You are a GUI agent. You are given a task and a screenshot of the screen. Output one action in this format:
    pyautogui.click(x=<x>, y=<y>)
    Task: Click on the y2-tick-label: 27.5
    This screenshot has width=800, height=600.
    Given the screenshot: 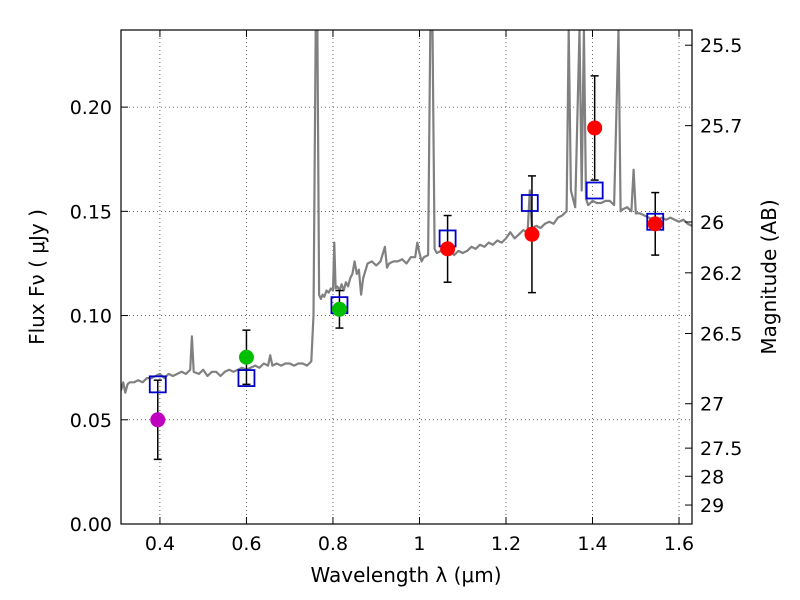 What is the action you would take?
    pyautogui.click(x=721, y=449)
    